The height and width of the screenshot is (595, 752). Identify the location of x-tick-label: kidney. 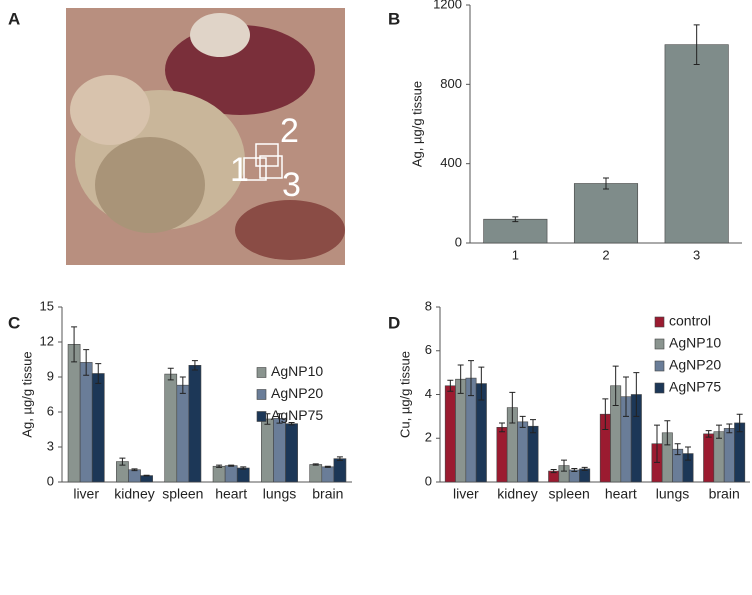
(517, 494).